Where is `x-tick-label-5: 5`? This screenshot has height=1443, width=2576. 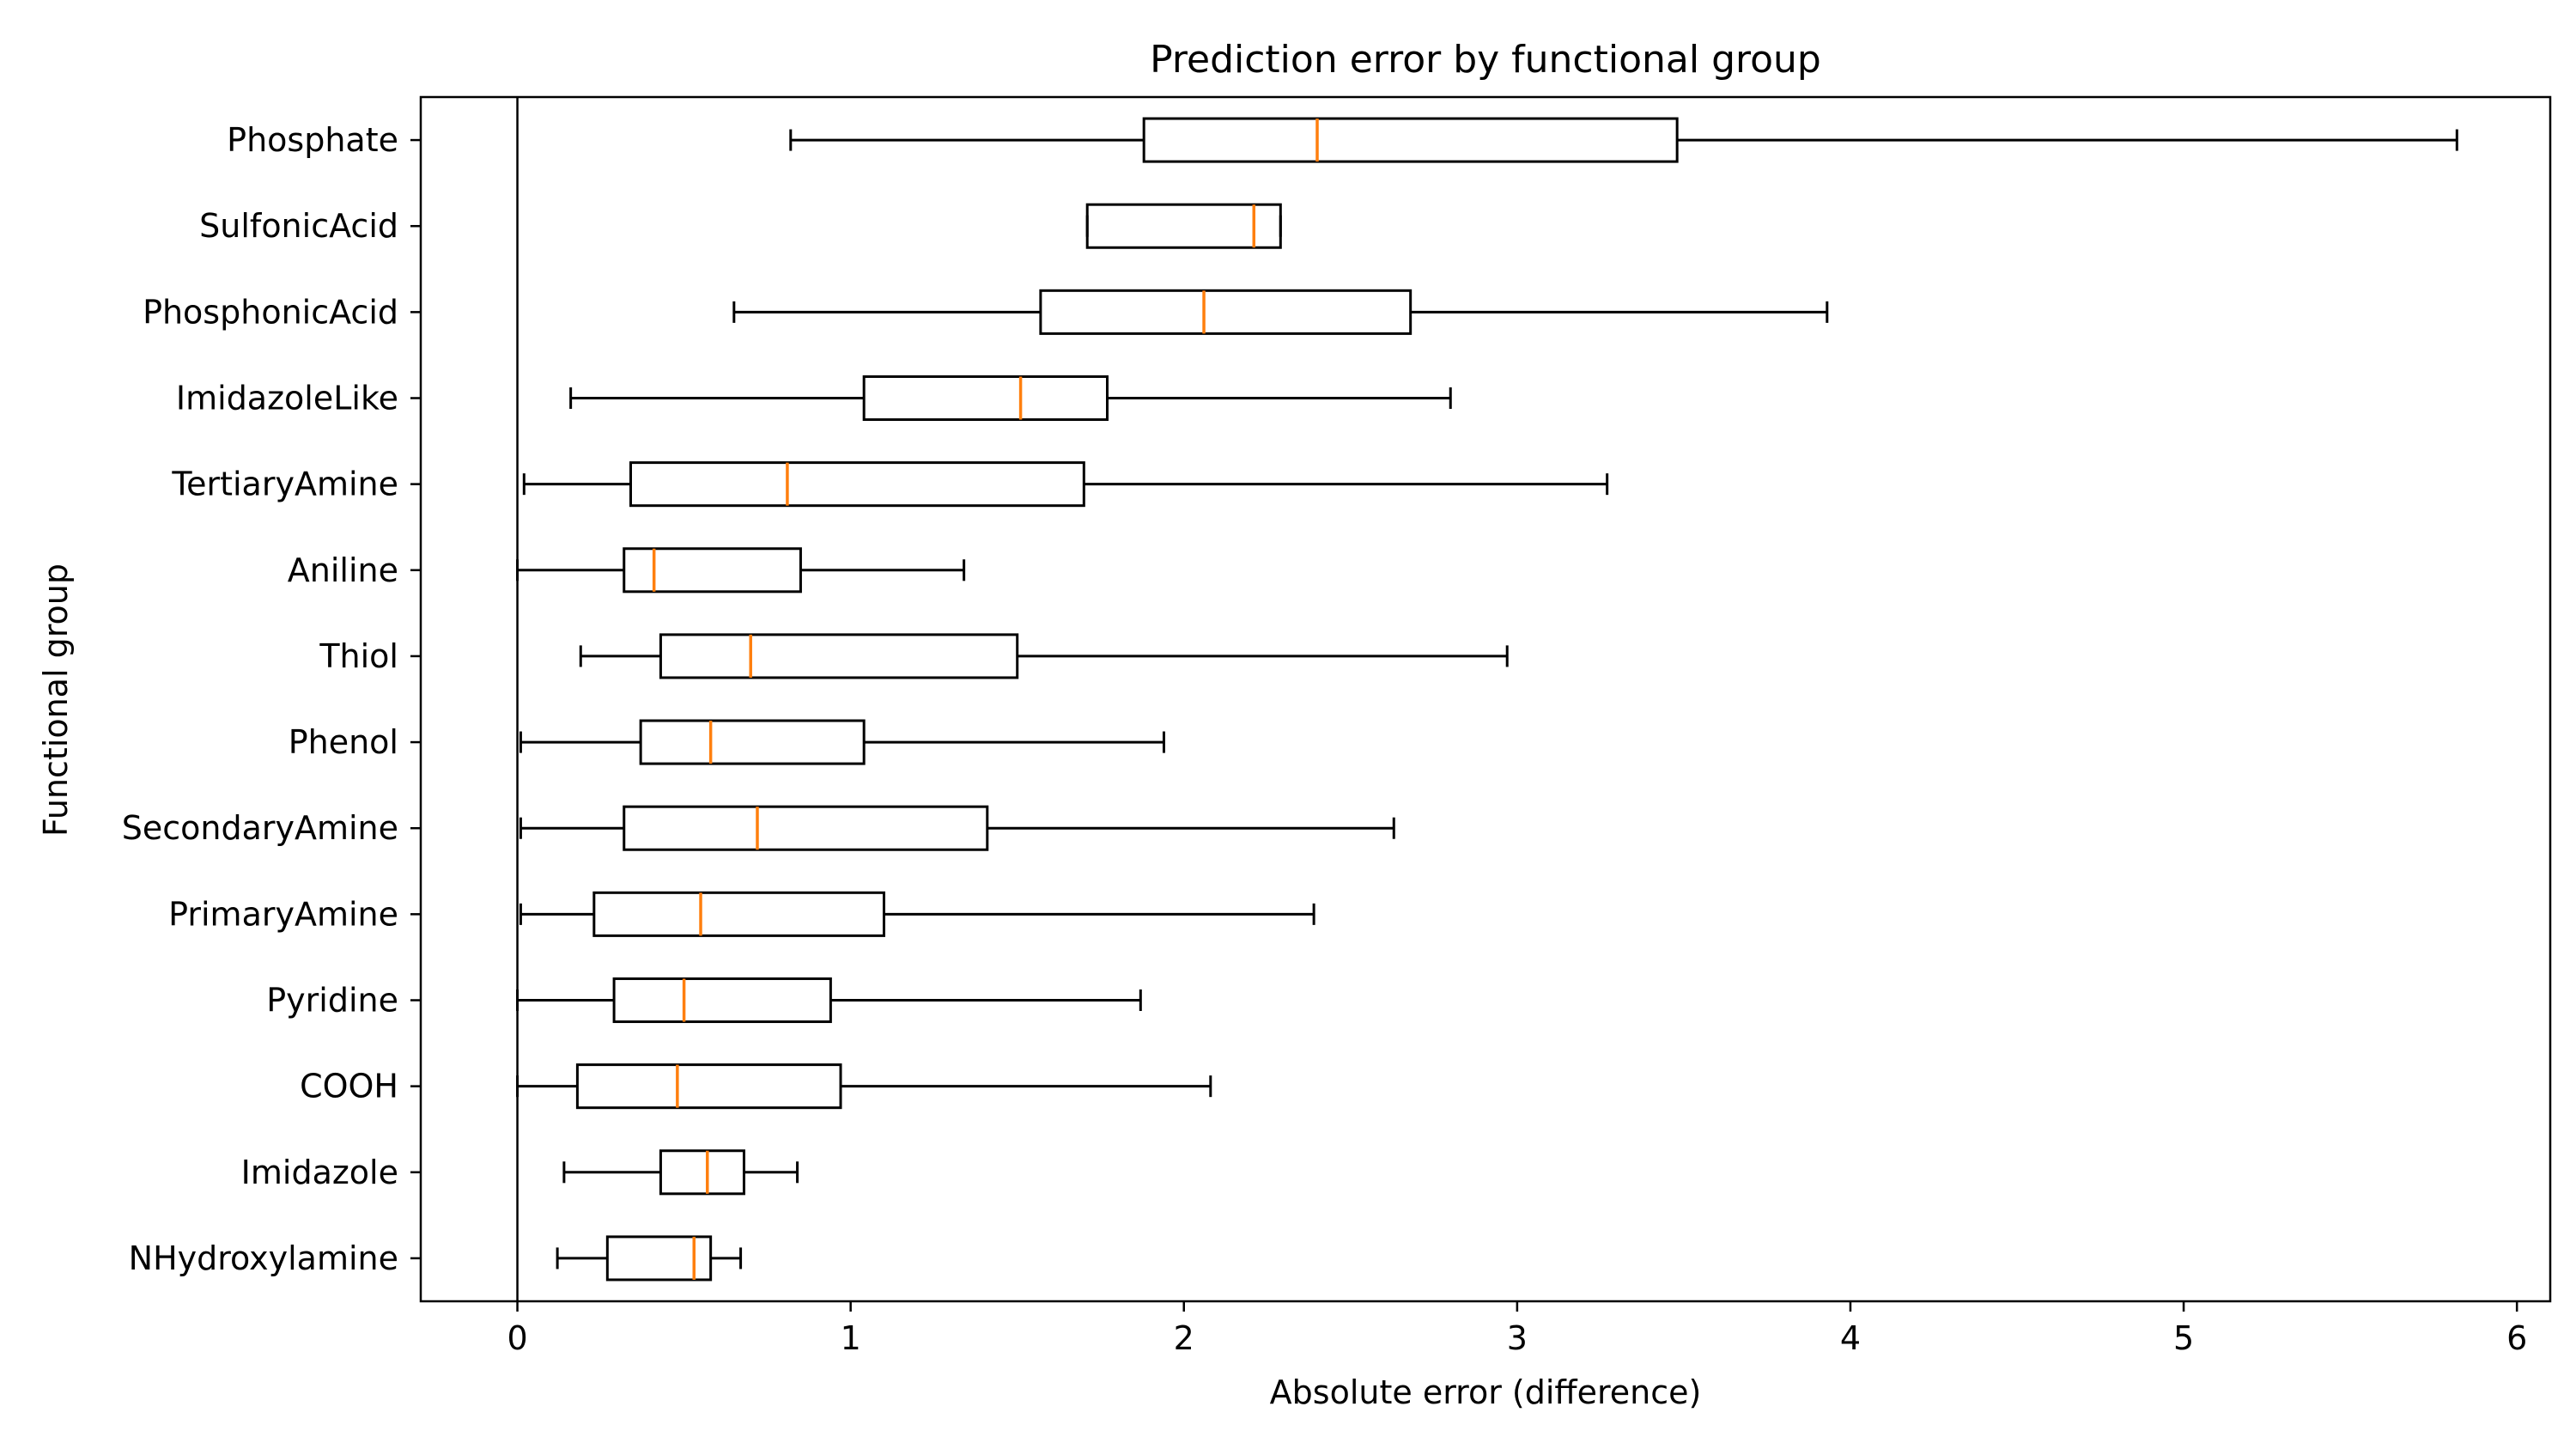
x-tick-label-5: 5 is located at coordinates (2184, 1338).